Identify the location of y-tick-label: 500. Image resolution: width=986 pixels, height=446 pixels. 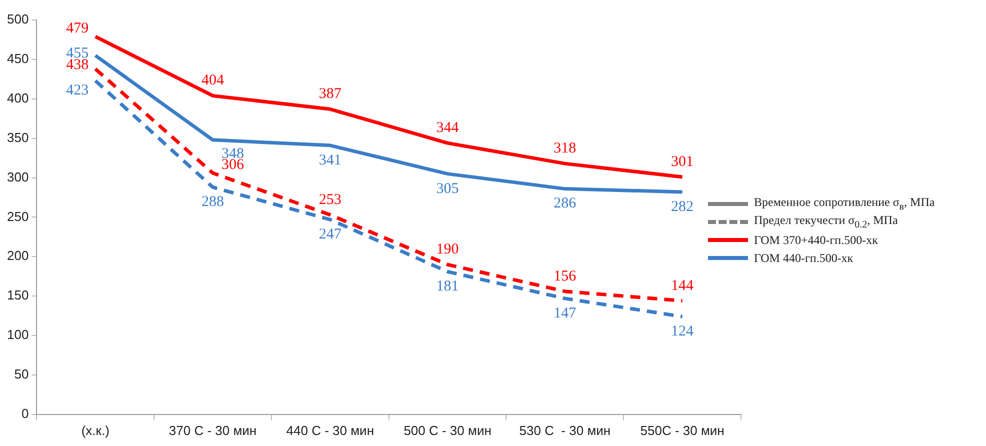
(17, 19).